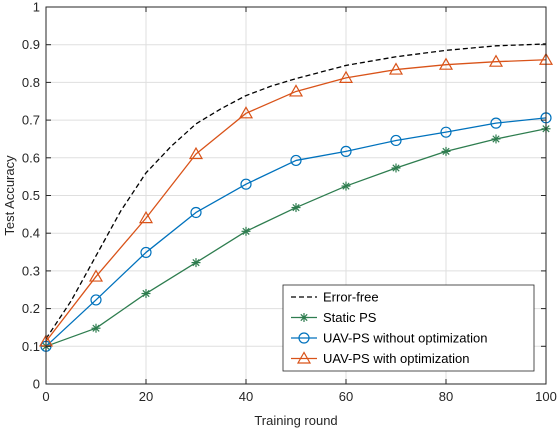 The image size is (558, 432). I want to click on y-tick-label: 0, so click(36, 384).